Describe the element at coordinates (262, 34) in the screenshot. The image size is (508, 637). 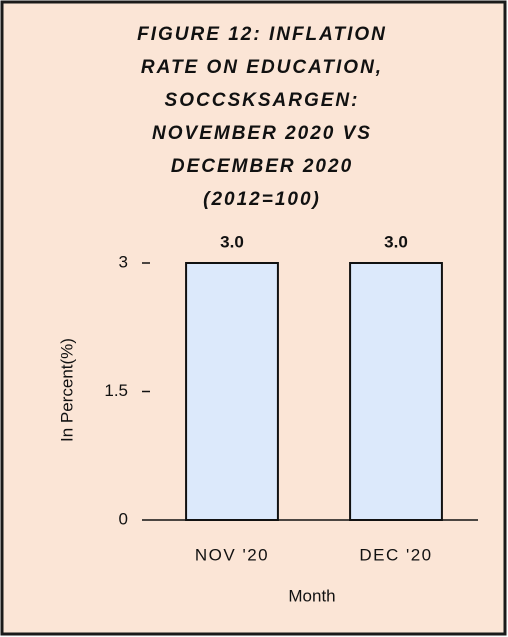
I see `chart-title: FIGURE 12: INFLATION` at that location.